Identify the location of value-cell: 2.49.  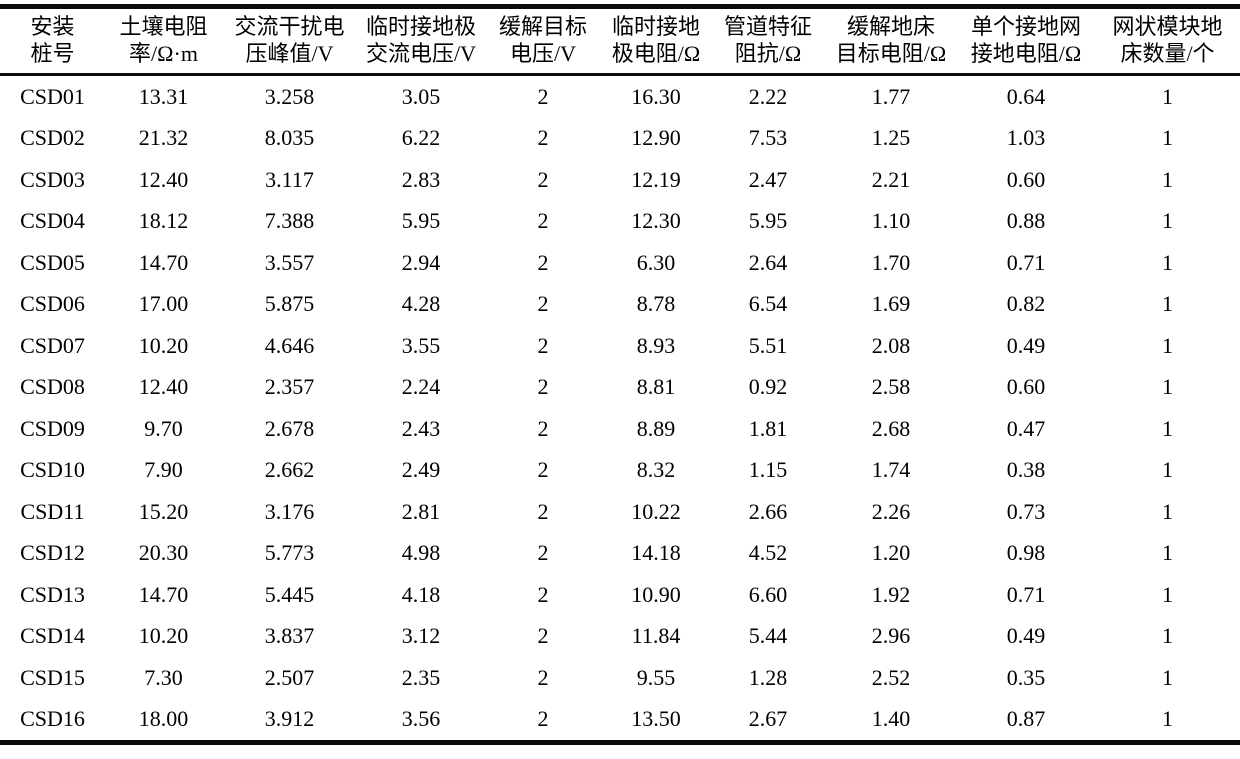
(421, 470).